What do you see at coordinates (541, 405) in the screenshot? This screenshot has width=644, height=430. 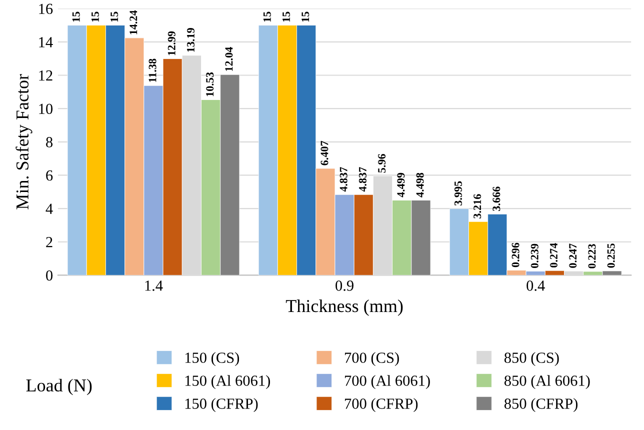 I see `legend-label: 850 (CFRP)` at bounding box center [541, 405].